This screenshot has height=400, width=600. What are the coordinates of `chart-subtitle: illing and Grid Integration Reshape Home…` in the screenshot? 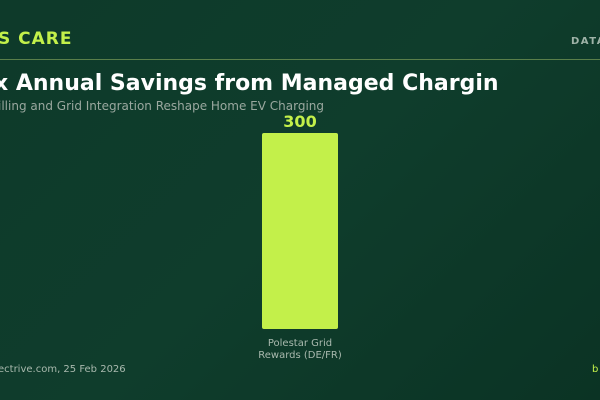 It's located at (162, 106).